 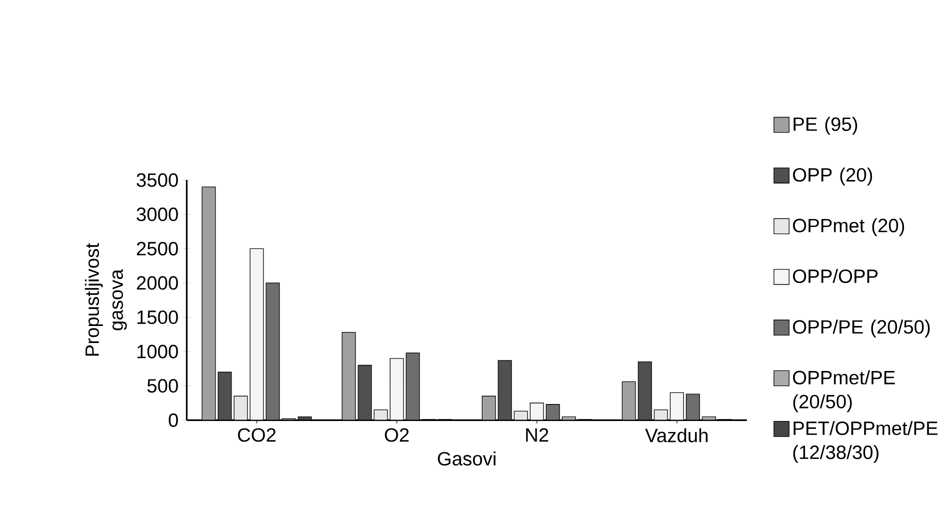 What do you see at coordinates (467, 458) in the screenshot?
I see `x-axis-title: Gasovi` at bounding box center [467, 458].